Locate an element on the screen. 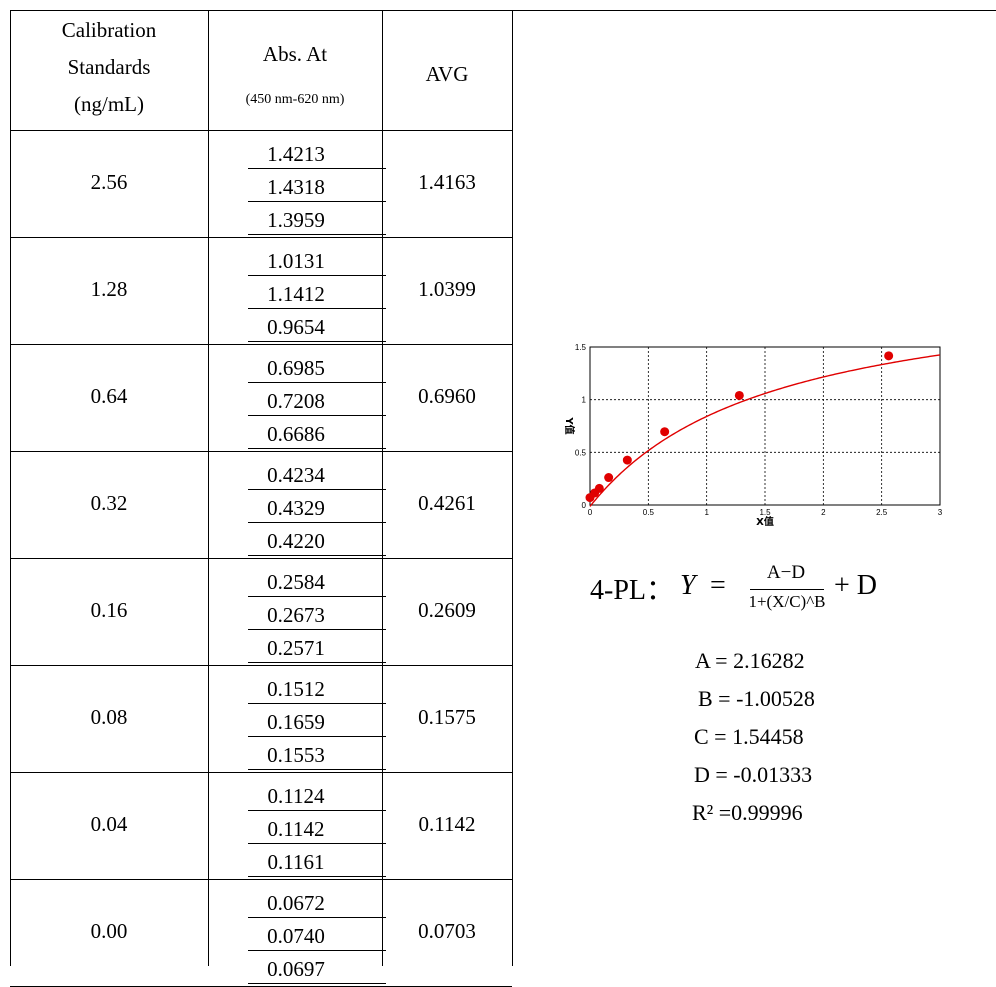 This screenshot has width=996, height=987. header-abs-subtitle: (450 nm-620 nm) is located at coordinates (295, 99).